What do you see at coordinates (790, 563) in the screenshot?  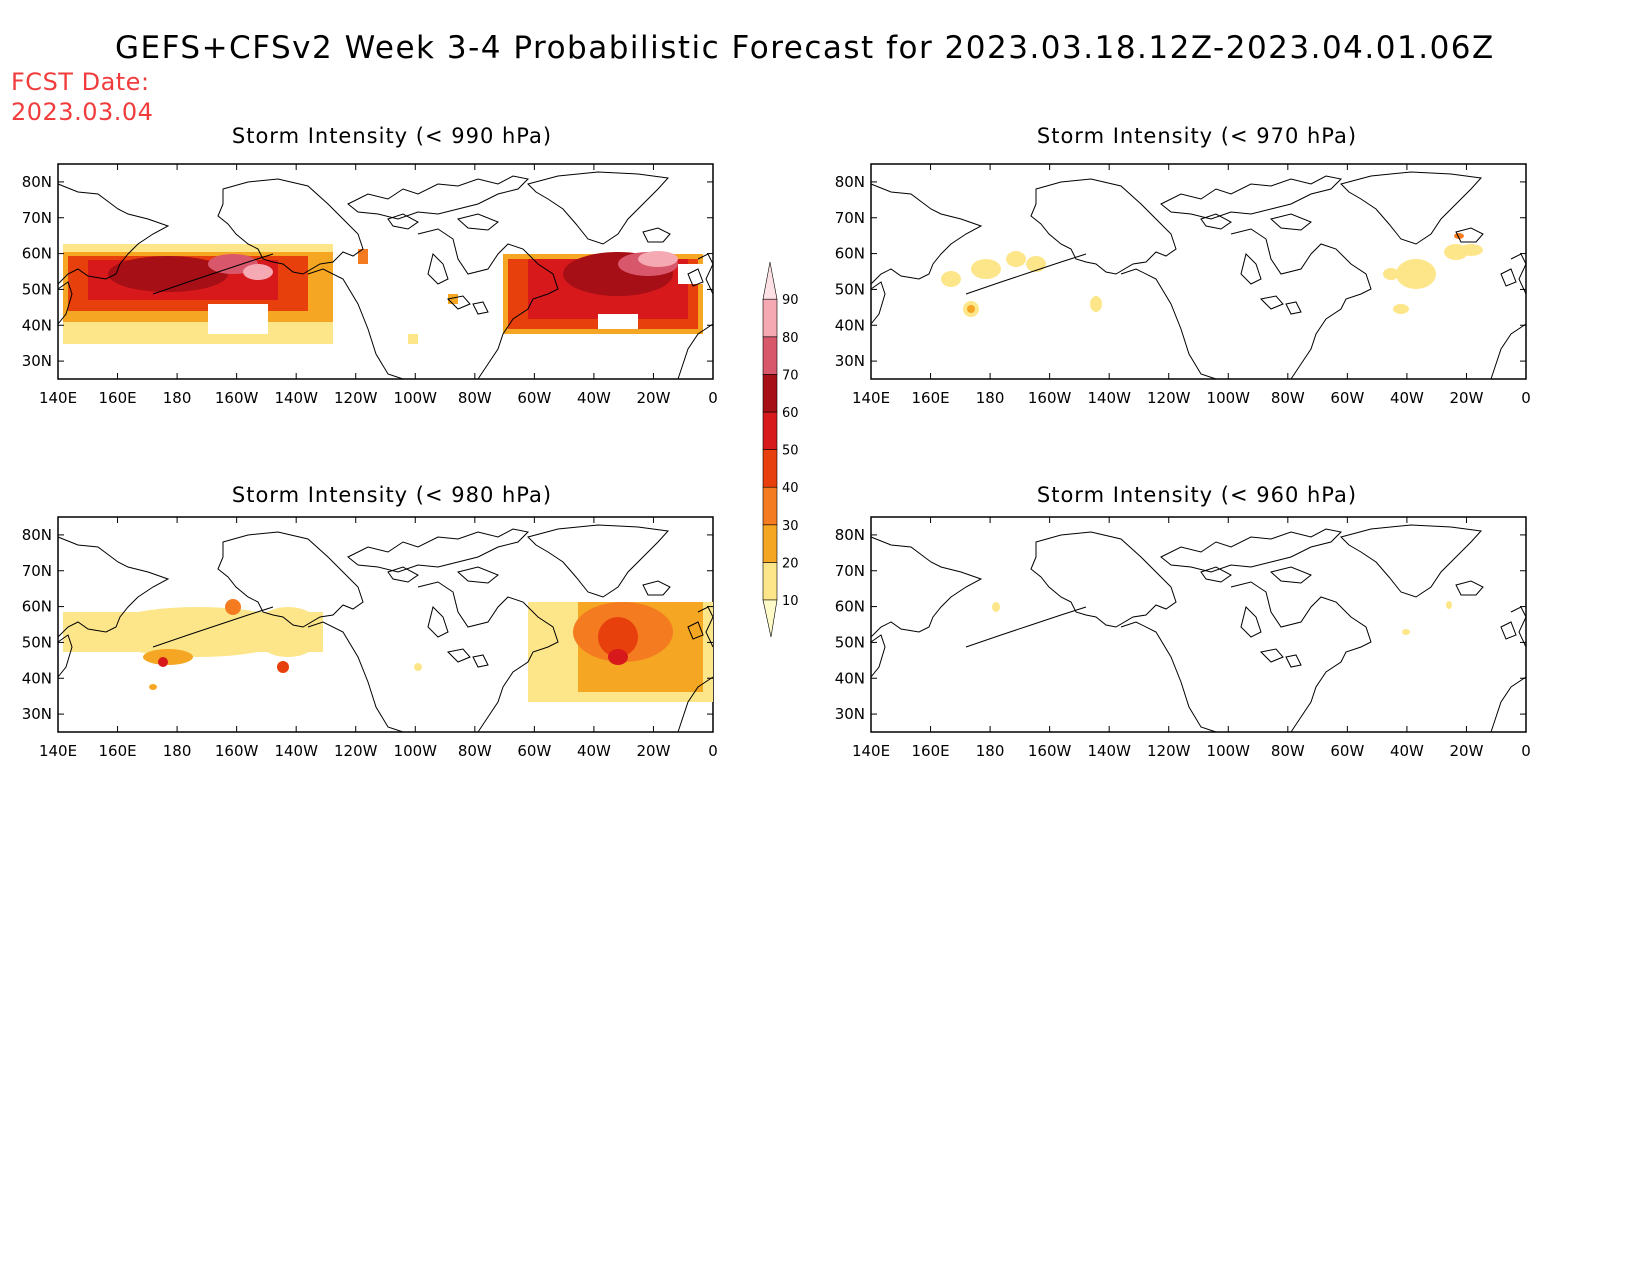 I see `colorbar-label: 20` at bounding box center [790, 563].